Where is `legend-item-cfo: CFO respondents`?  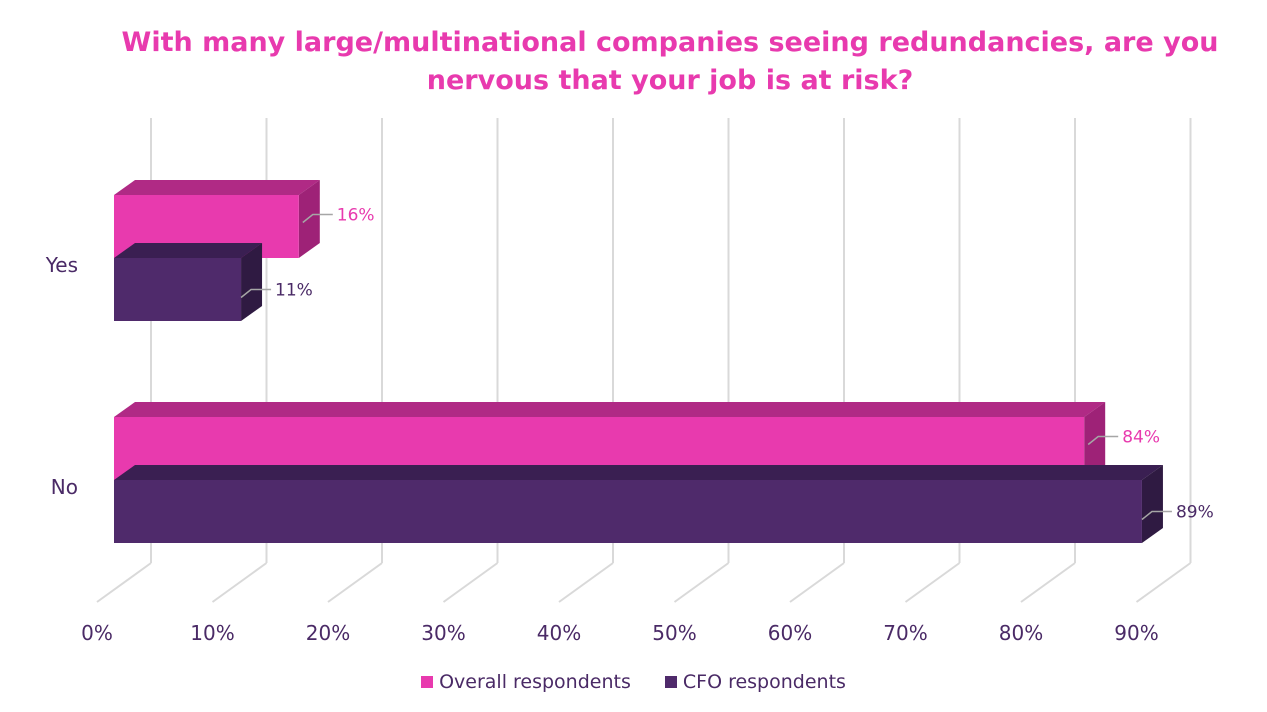 legend-item-cfo: CFO respondents is located at coordinates (755, 682).